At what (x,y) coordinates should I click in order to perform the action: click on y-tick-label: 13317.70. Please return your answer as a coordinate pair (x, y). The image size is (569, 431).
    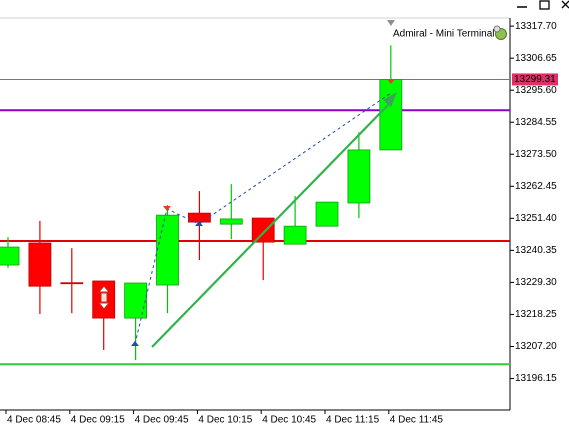
    Looking at the image, I should click on (536, 26).